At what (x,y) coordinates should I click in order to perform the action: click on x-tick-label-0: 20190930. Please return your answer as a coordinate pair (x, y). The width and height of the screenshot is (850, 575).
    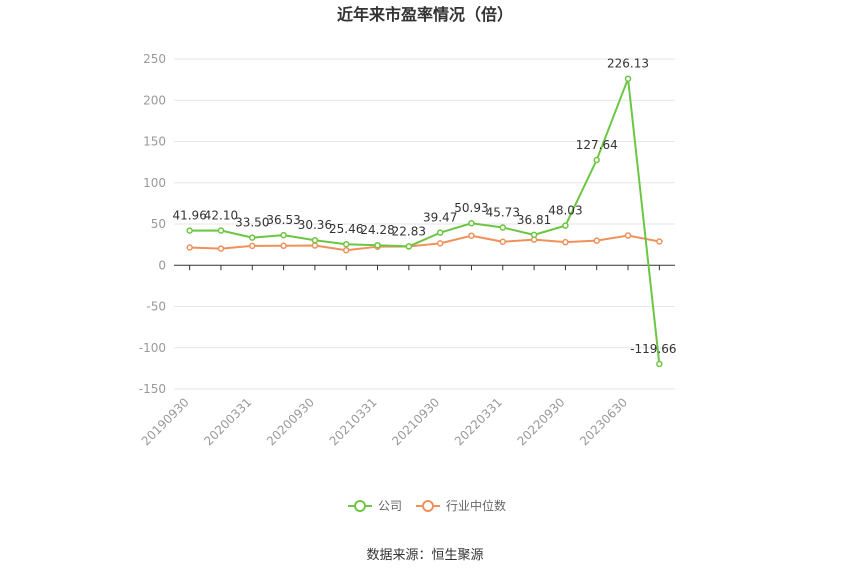
    Looking at the image, I should click on (165, 421).